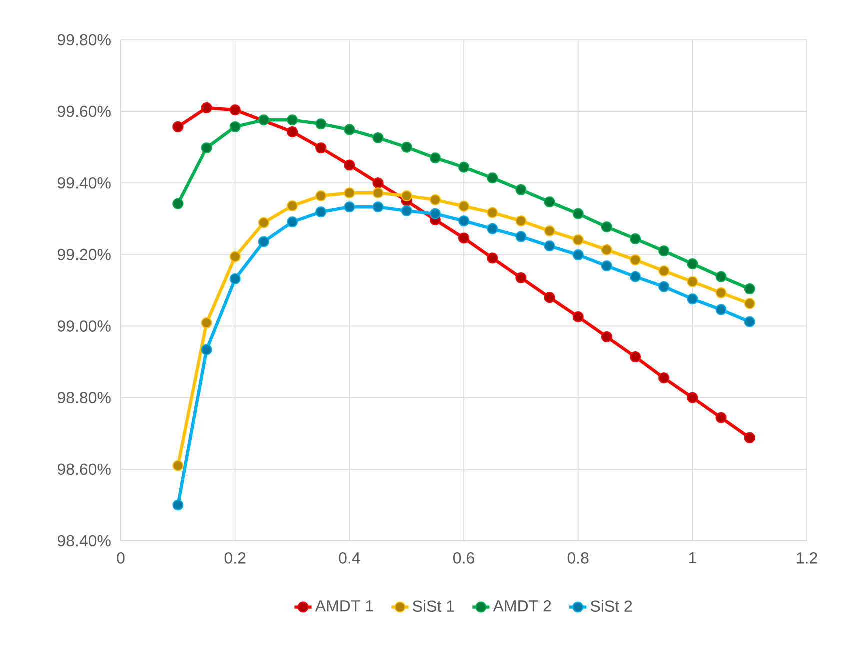  I want to click on y-tick-label: 99.80%, so click(84, 40).